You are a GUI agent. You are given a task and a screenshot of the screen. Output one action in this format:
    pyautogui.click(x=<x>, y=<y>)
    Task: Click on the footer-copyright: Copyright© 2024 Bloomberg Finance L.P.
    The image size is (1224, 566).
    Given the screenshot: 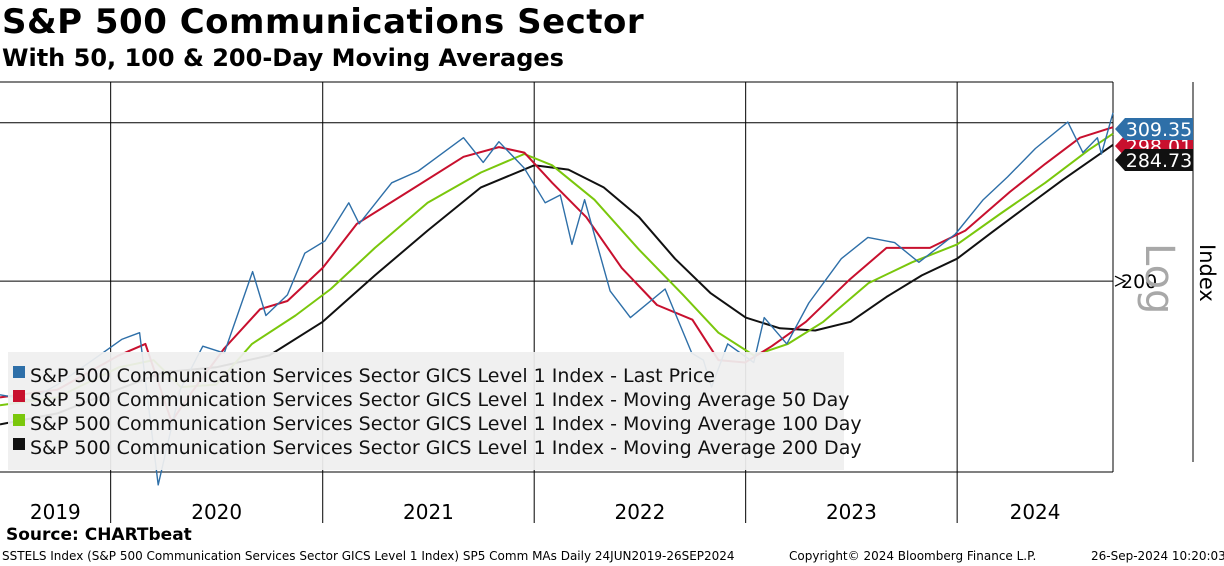 What is the action you would take?
    pyautogui.click(x=913, y=556)
    